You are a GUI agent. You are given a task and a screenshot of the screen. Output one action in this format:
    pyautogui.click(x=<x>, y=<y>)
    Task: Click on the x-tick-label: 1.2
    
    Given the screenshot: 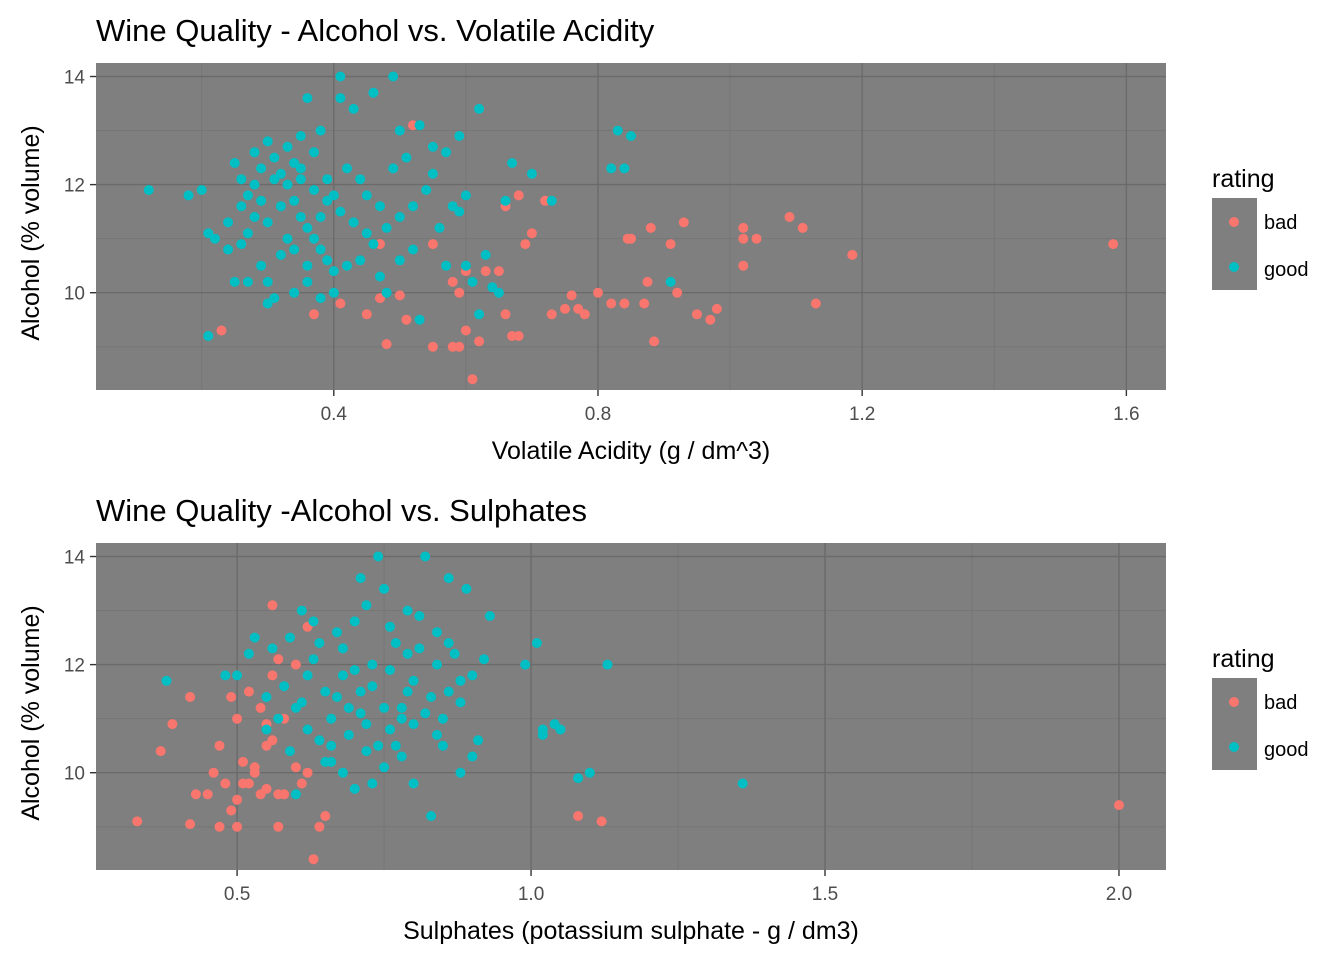 What is the action you would take?
    pyautogui.click(x=862, y=414)
    